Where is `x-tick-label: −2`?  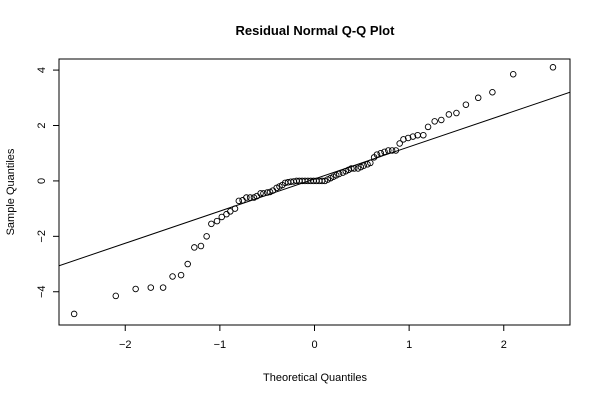
x-tick-label: −2 is located at coordinates (125, 345).